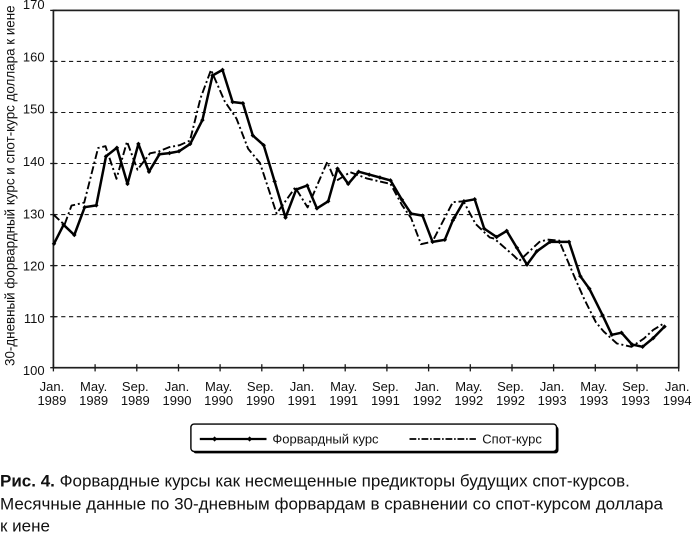 Image resolution: width=692 pixels, height=533 pixels. I want to click on svg-text: 130, so click(34, 213).